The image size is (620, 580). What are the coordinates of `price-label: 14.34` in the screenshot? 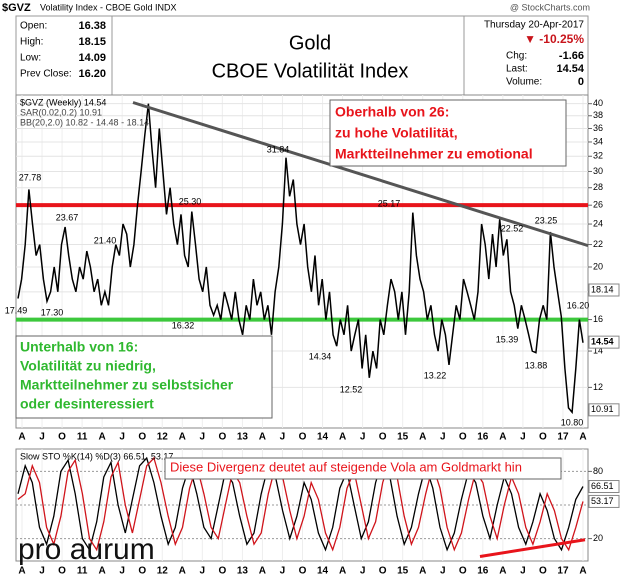 It's located at (320, 356).